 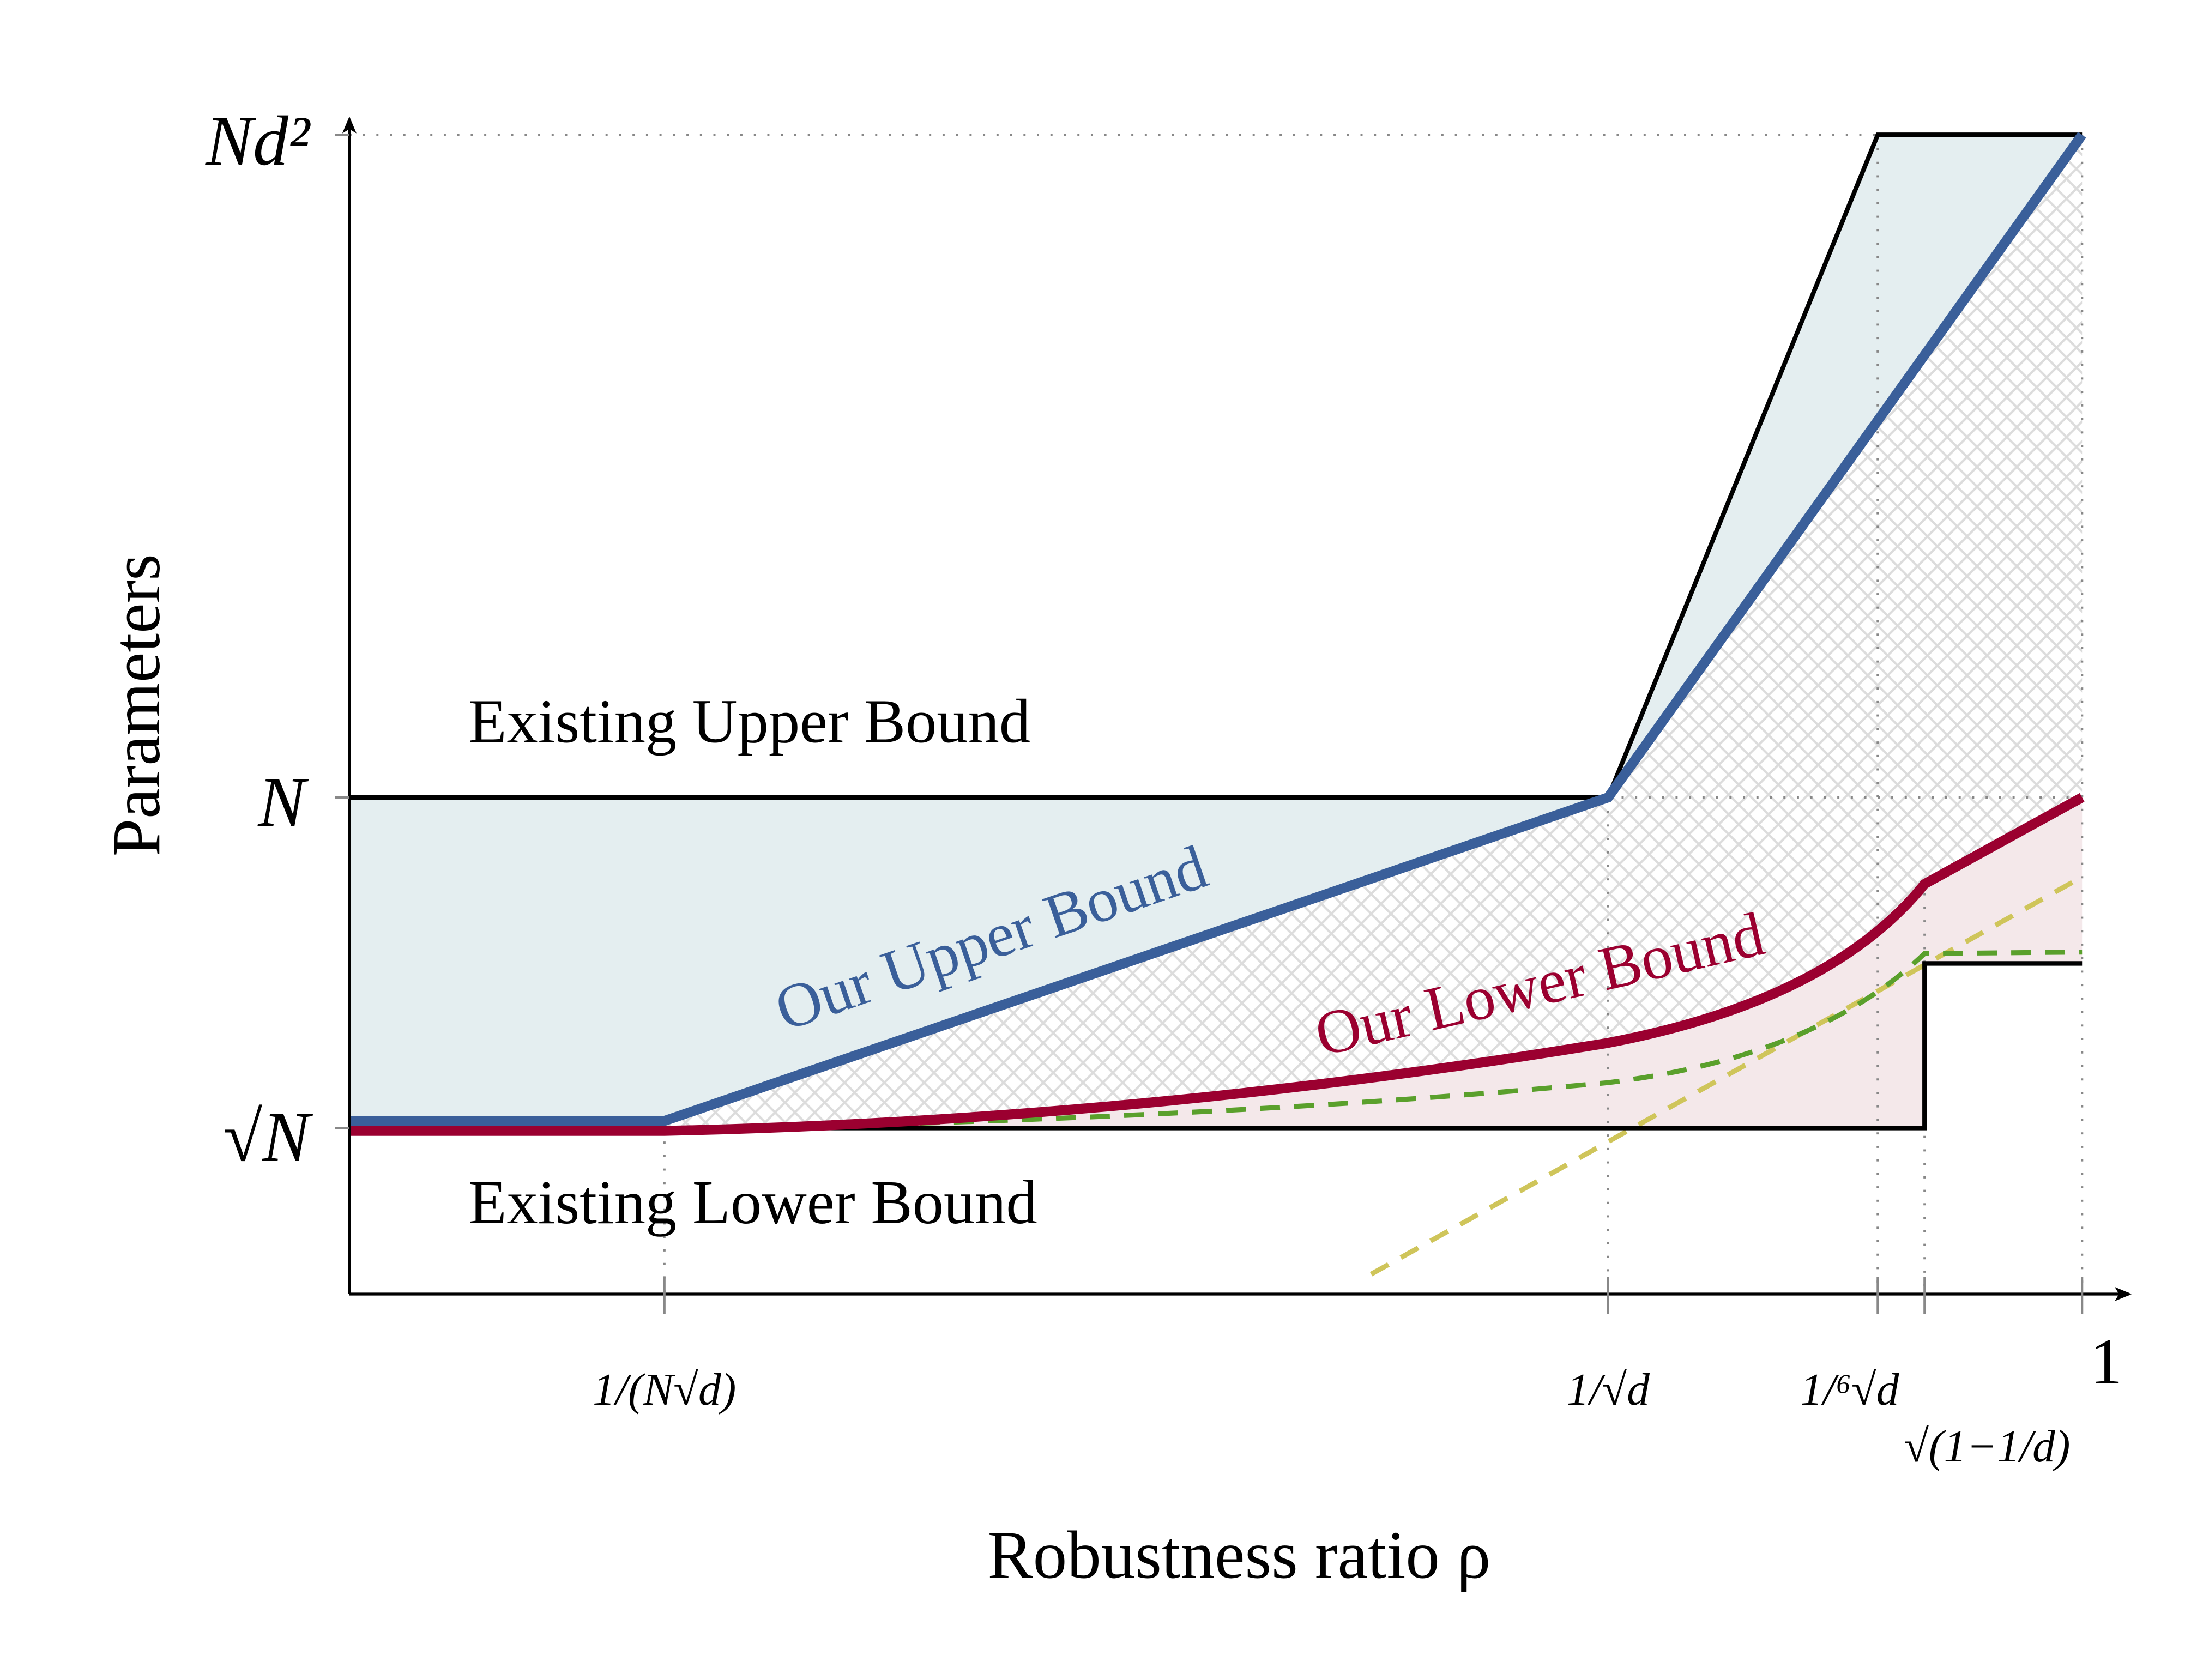 I want to click on y-tick-nd2: Nd², so click(x=258, y=141).